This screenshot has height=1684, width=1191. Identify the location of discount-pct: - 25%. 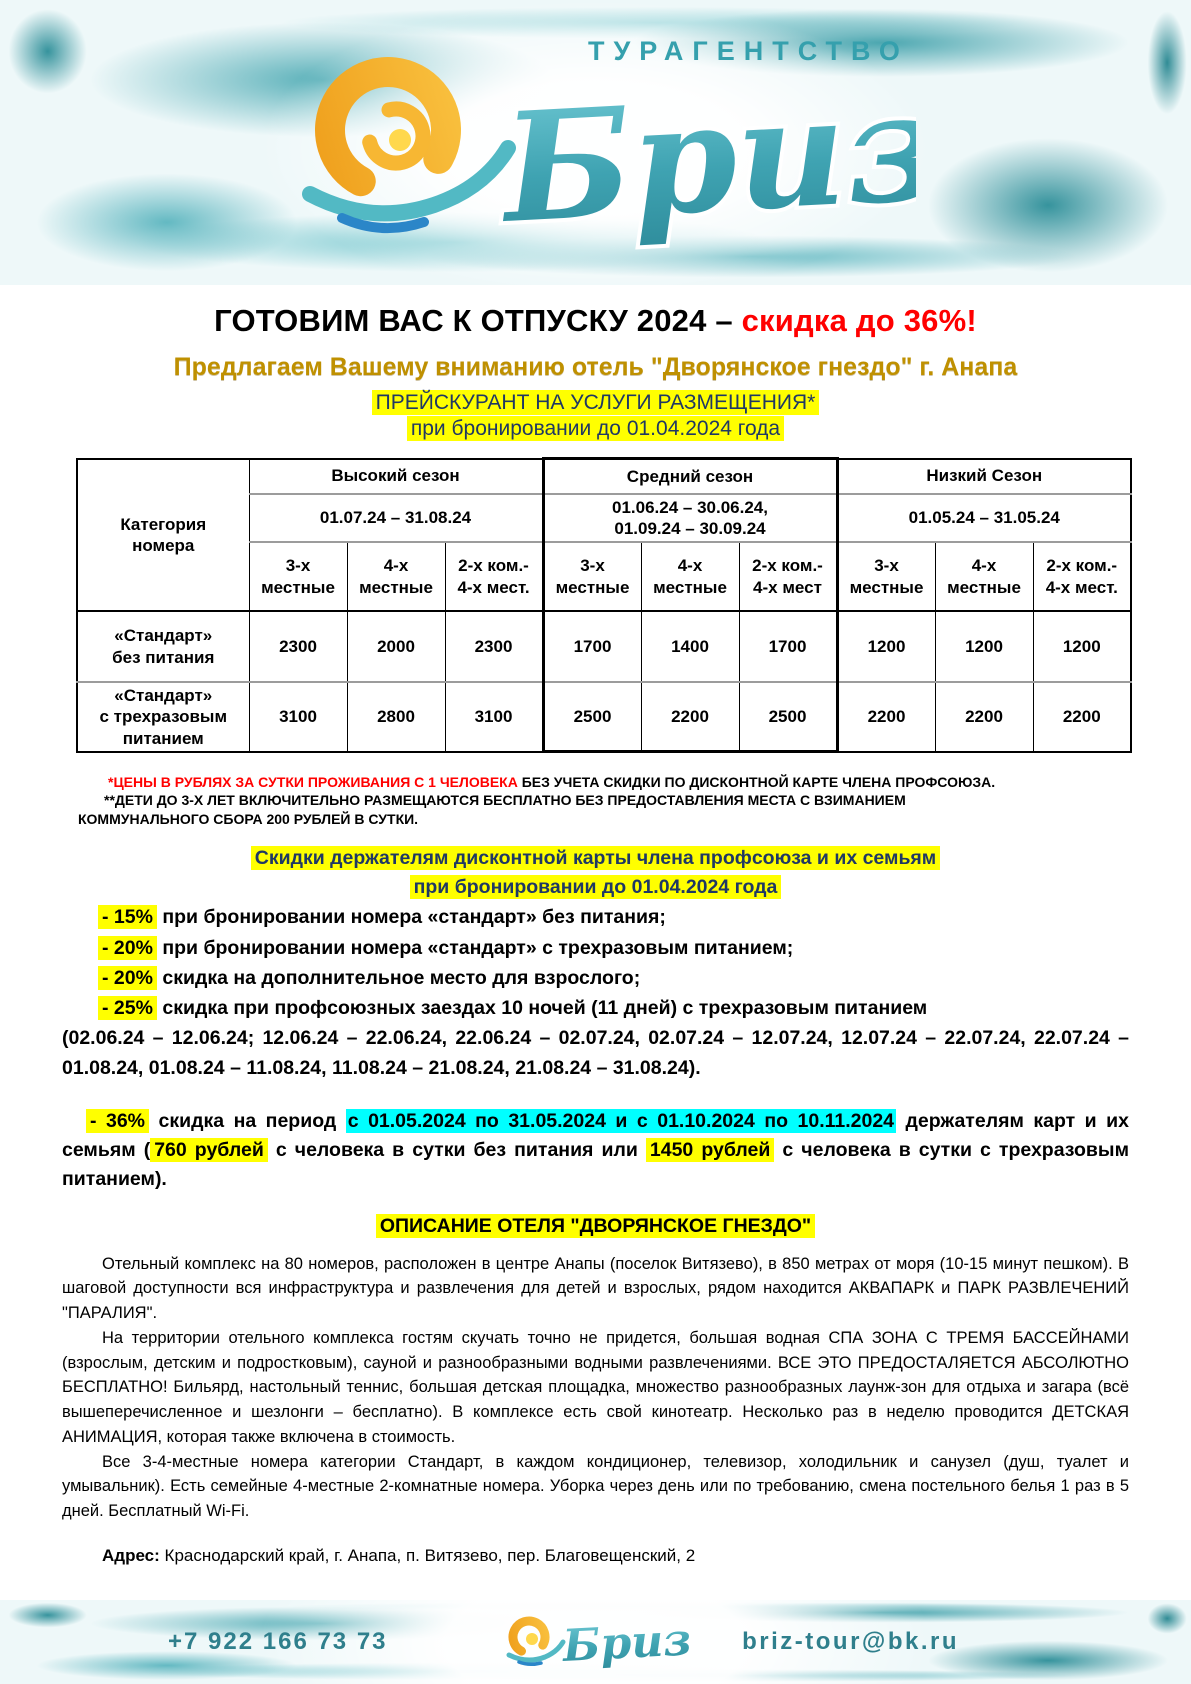
(127, 1008).